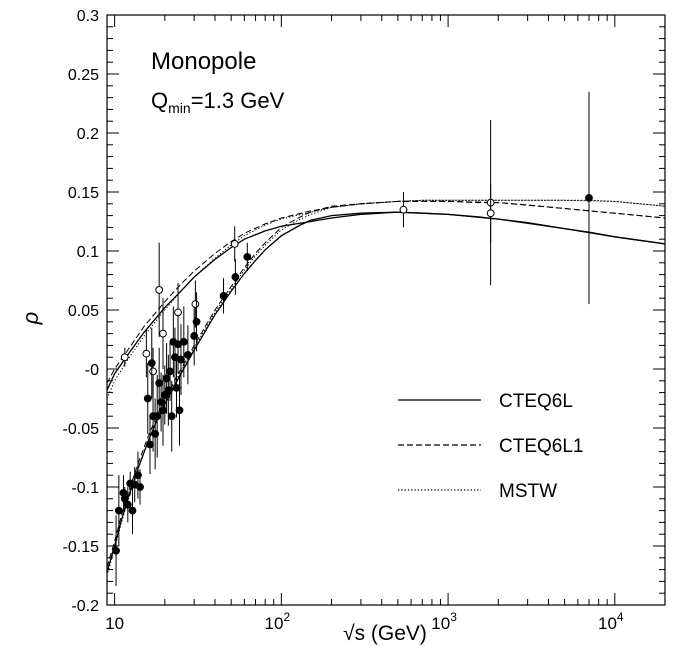 The height and width of the screenshot is (647, 675). Describe the element at coordinates (278, 621) in the screenshot. I see `x-tick-label: 10²` at that location.